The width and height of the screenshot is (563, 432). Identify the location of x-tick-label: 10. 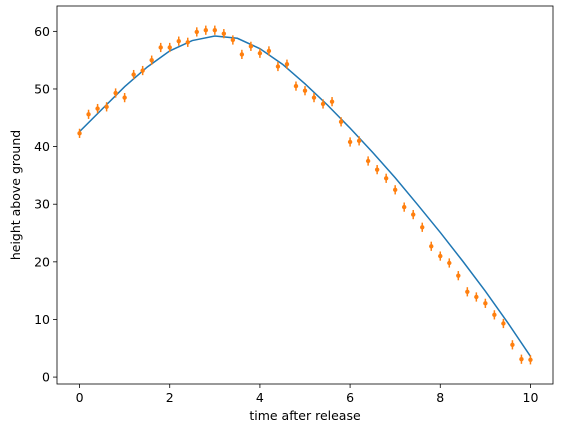
(531, 397).